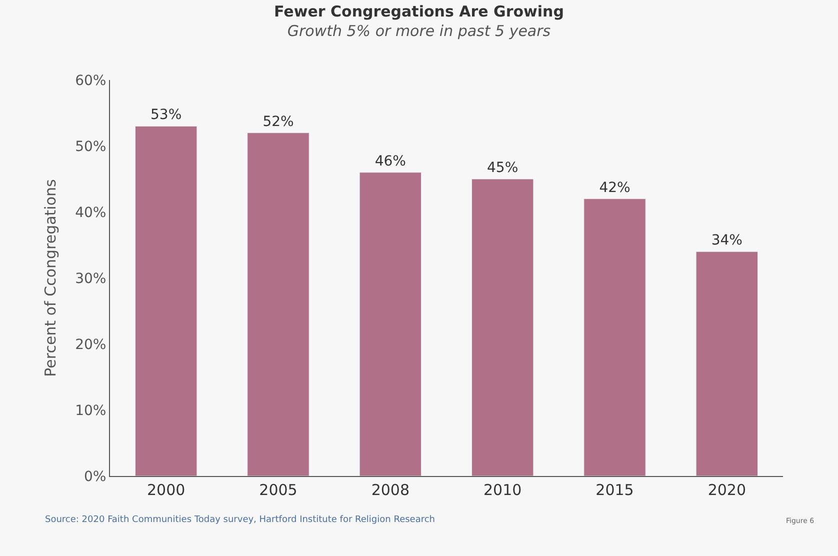 The height and width of the screenshot is (556, 838). Describe the element at coordinates (614, 188) in the screenshot. I see `data-label: 42%` at that location.